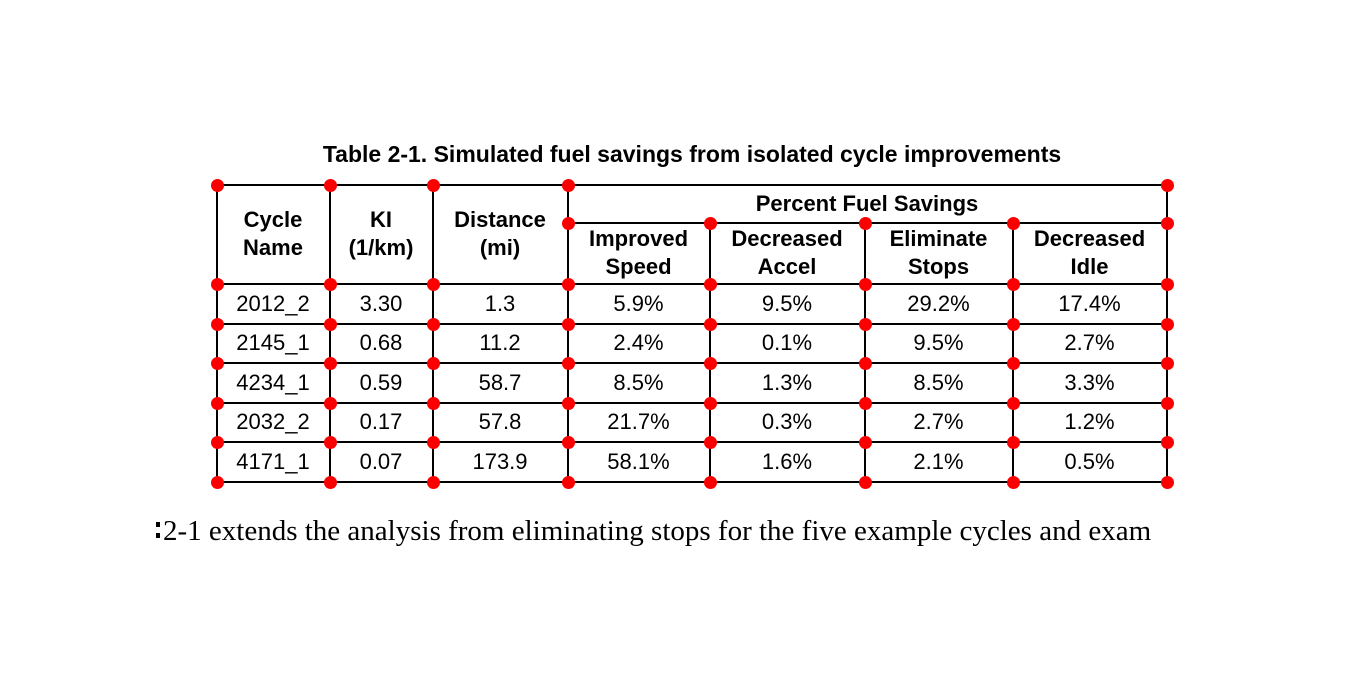  Describe the element at coordinates (1089, 422) in the screenshot. I see `cell-decreased-idle: 1.2%` at that location.